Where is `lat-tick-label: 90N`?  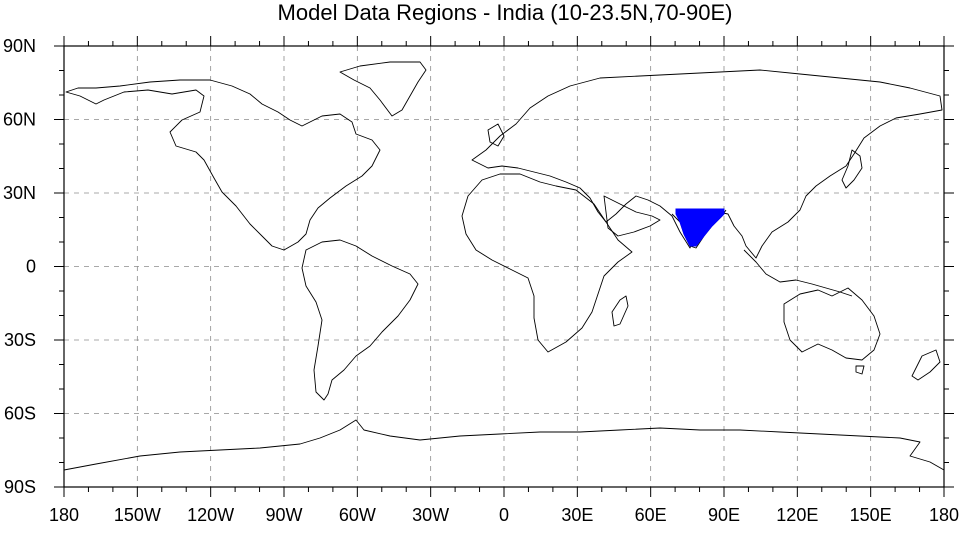
lat-tick-label: 90N is located at coordinates (19, 46).